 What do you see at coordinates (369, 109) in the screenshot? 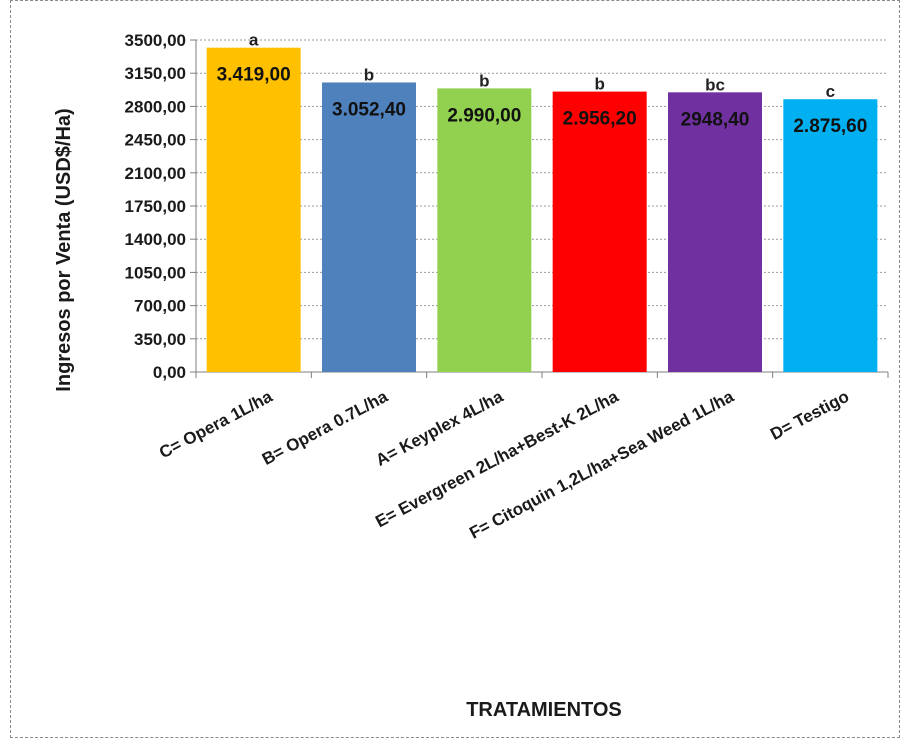
I see `value-label: 3.052,40` at bounding box center [369, 109].